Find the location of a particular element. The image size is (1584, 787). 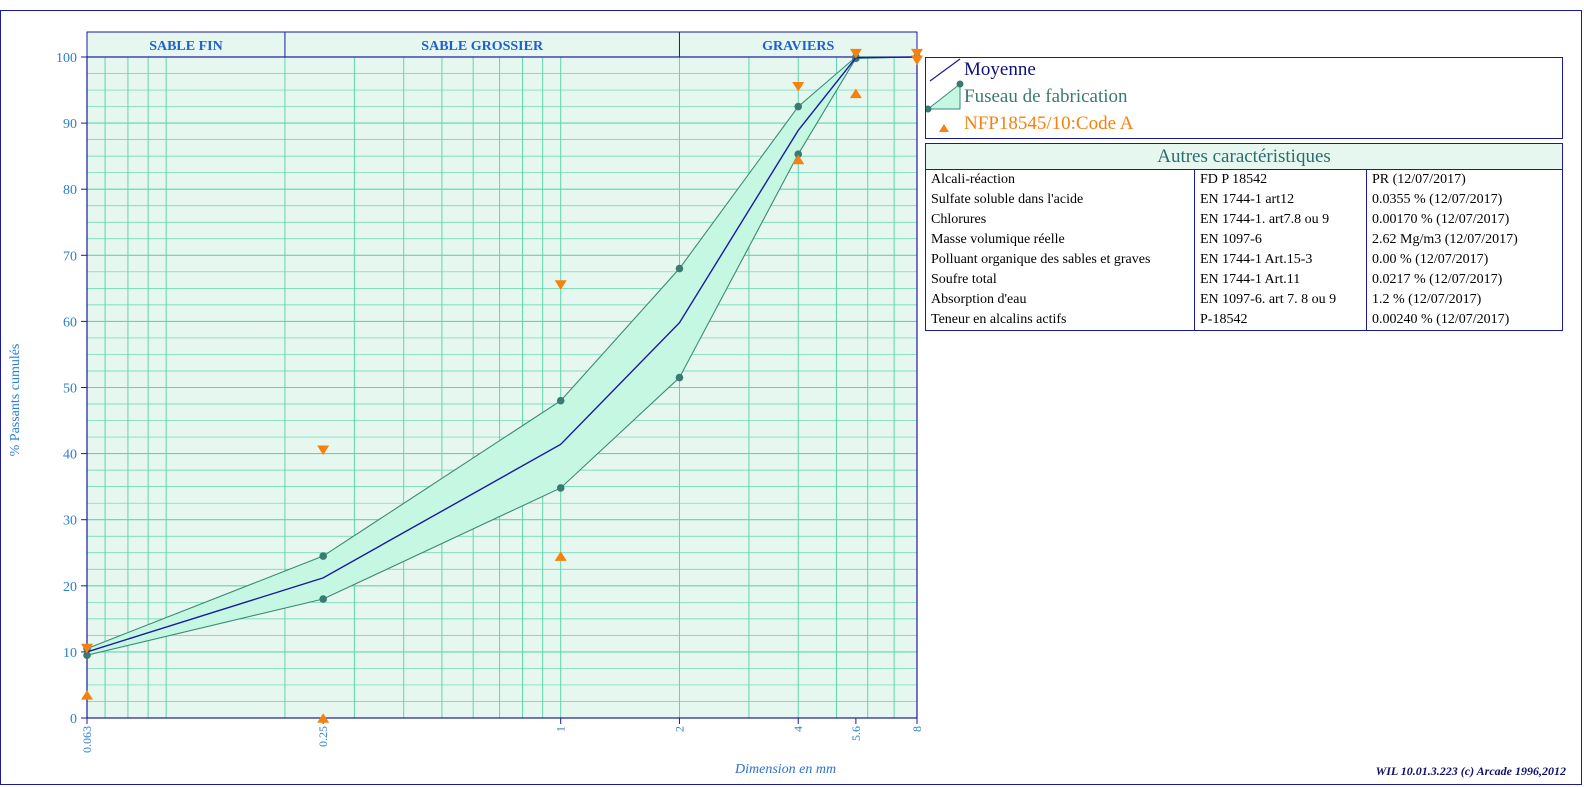

y-tick-label: 80 is located at coordinates (70, 190).